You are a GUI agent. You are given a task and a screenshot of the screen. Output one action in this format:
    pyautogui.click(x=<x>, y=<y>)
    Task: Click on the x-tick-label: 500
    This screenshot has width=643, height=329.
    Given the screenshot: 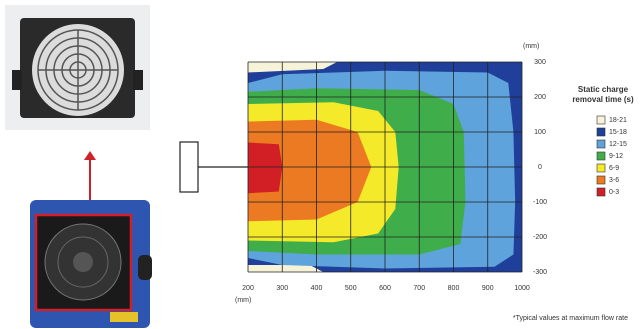 What is the action you would take?
    pyautogui.click(x=351, y=288)
    